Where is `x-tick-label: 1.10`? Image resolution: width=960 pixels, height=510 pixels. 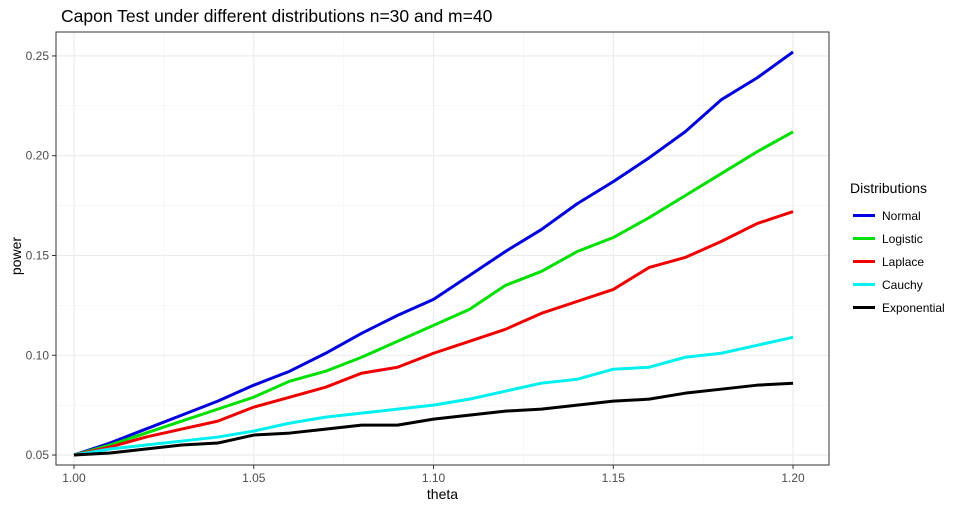 x-tick-label: 1.10 is located at coordinates (434, 478).